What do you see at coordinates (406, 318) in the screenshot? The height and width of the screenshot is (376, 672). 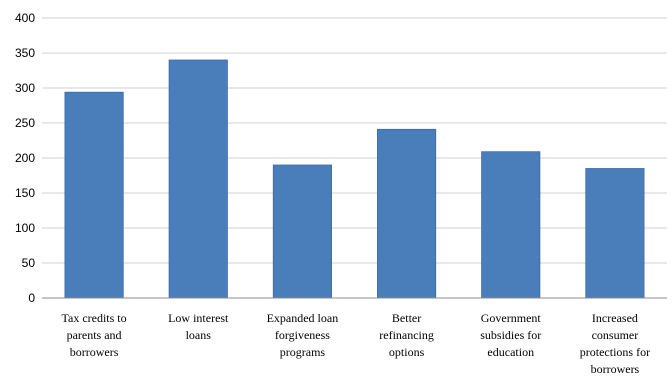 I see `x-category-label-line: Better` at bounding box center [406, 318].